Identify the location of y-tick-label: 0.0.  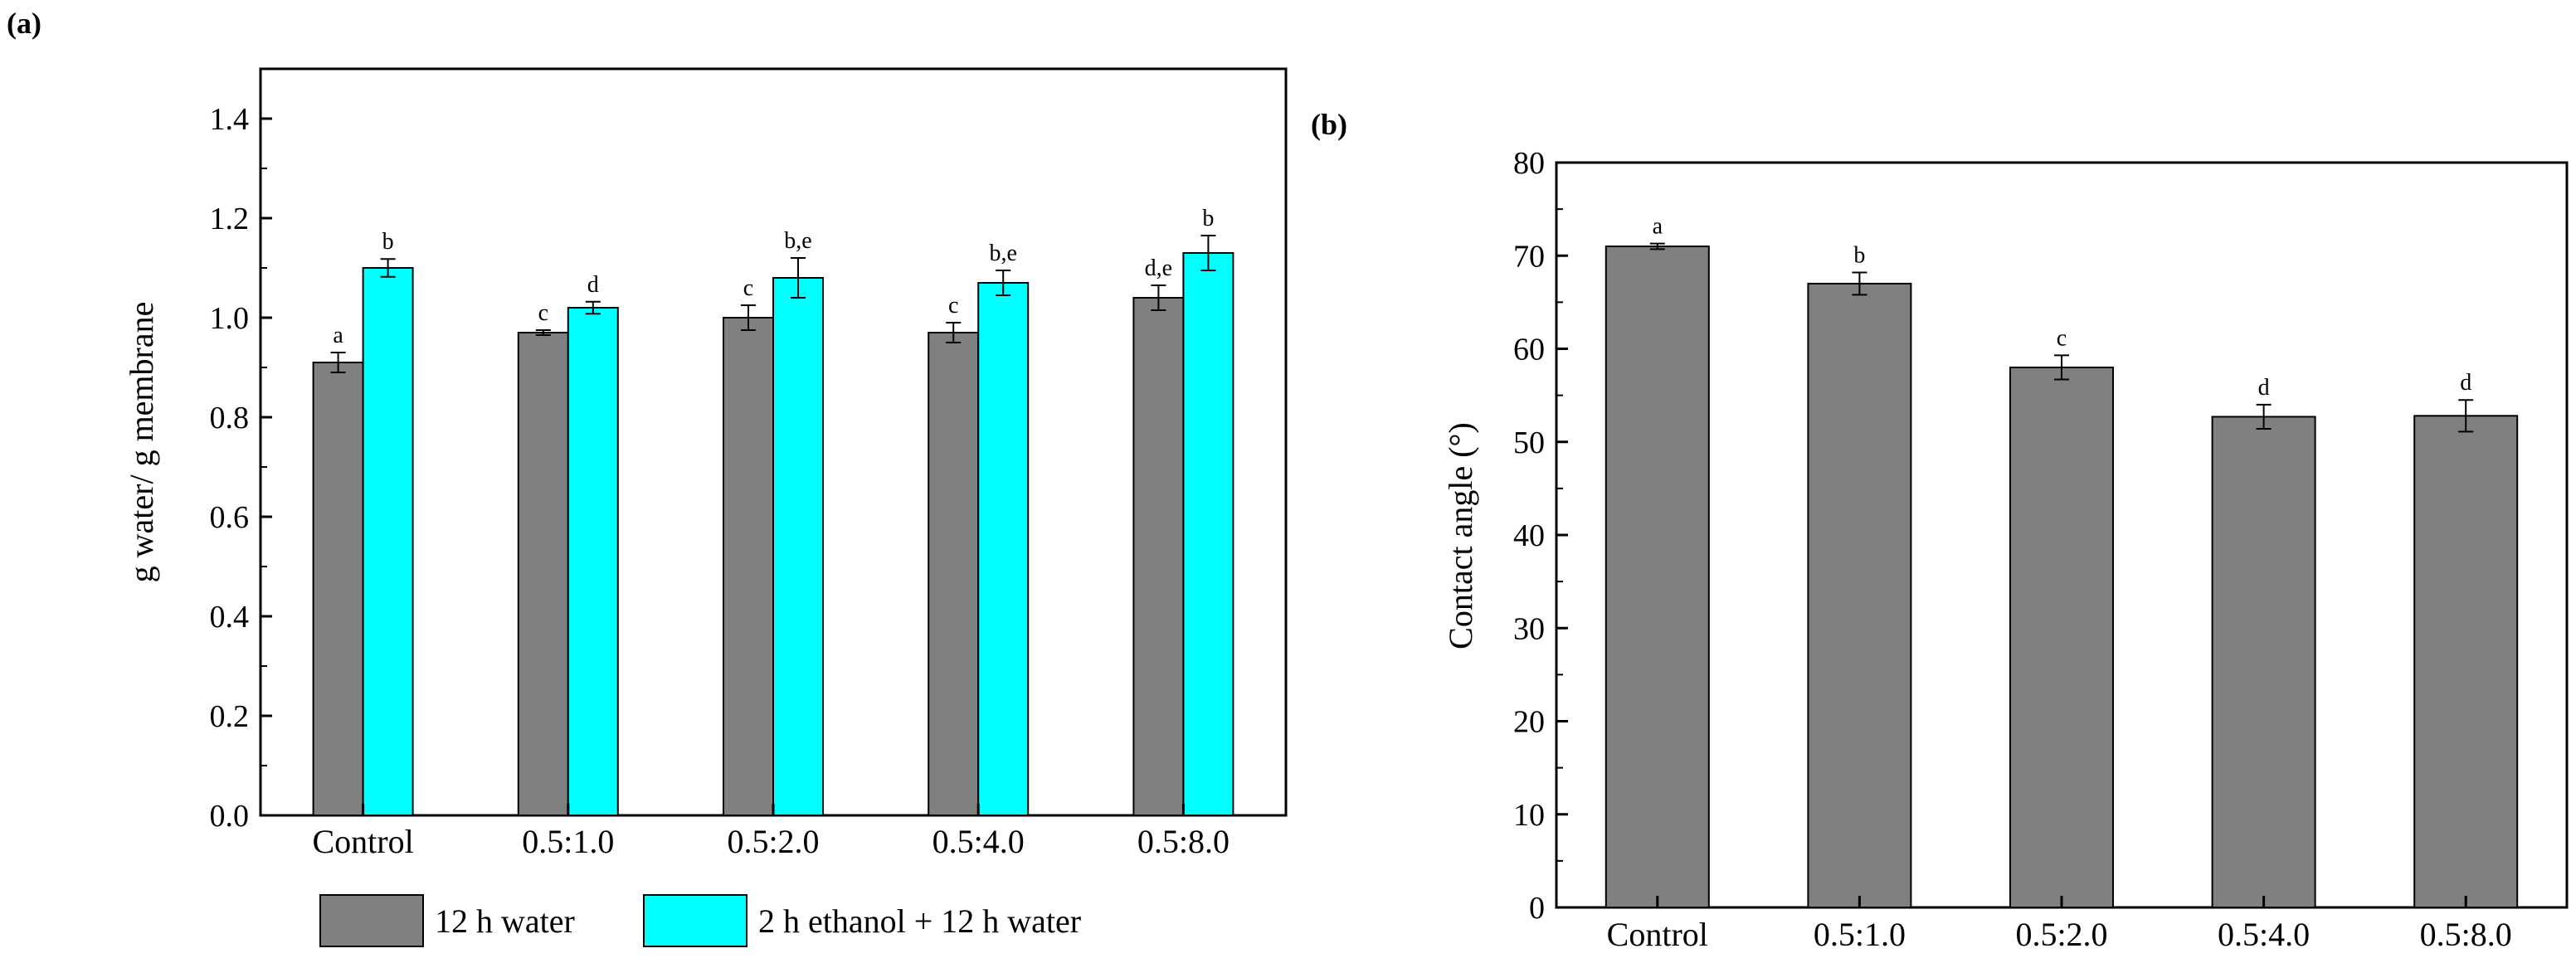
(230, 816).